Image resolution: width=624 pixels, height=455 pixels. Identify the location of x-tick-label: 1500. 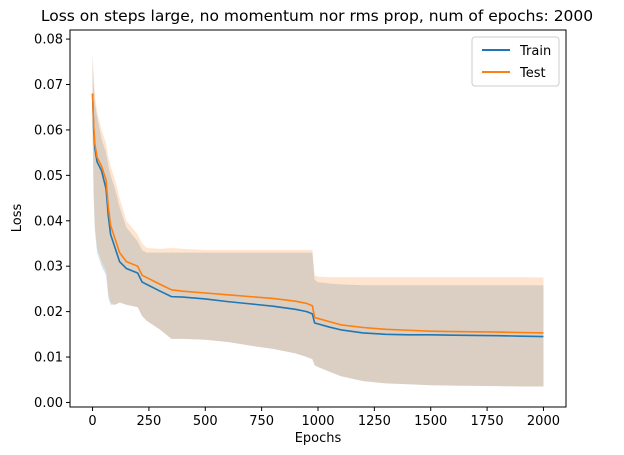
(430, 421).